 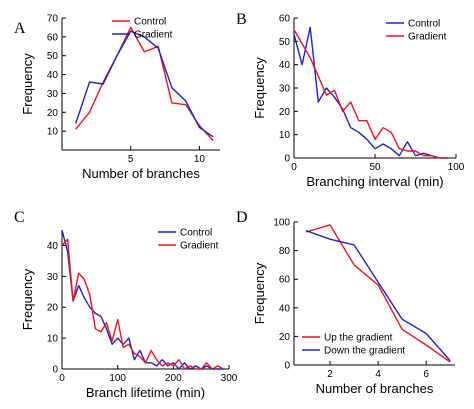 I want to click on y-tick-label-d: 60, so click(x=285, y=280).